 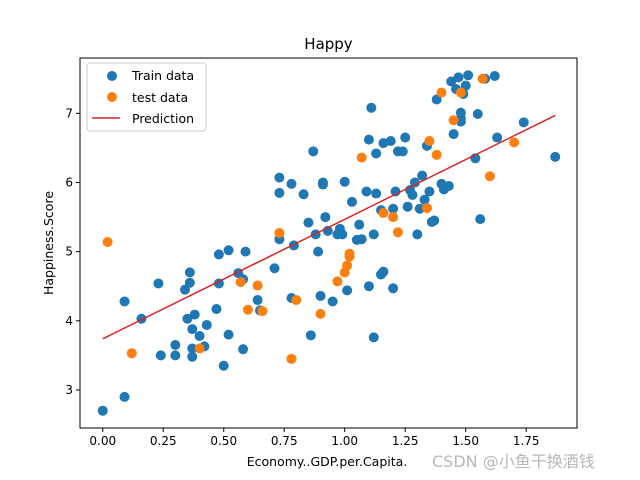 I want to click on x-tick-label: 1.25, so click(x=405, y=441).